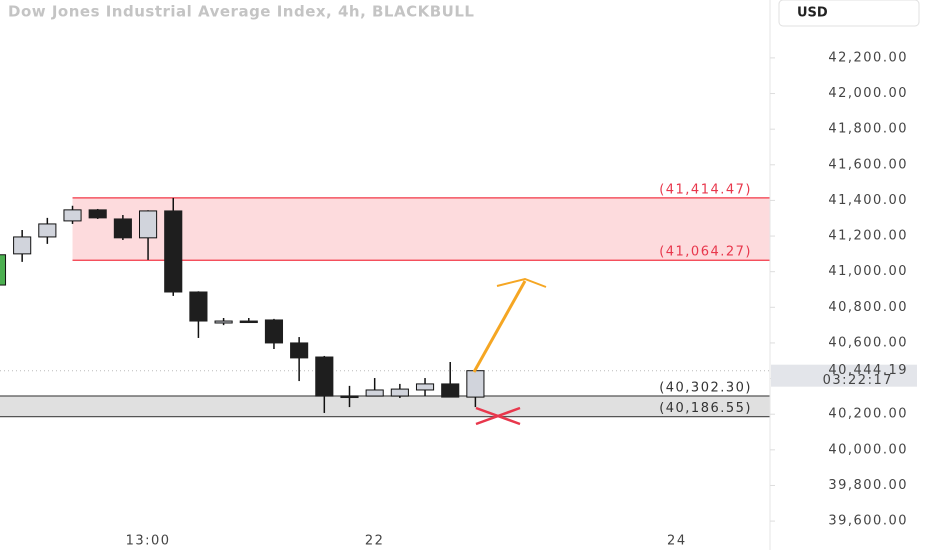  What do you see at coordinates (705, 408) in the screenshot?
I see `zone-label: (40,186.55)` at bounding box center [705, 408].